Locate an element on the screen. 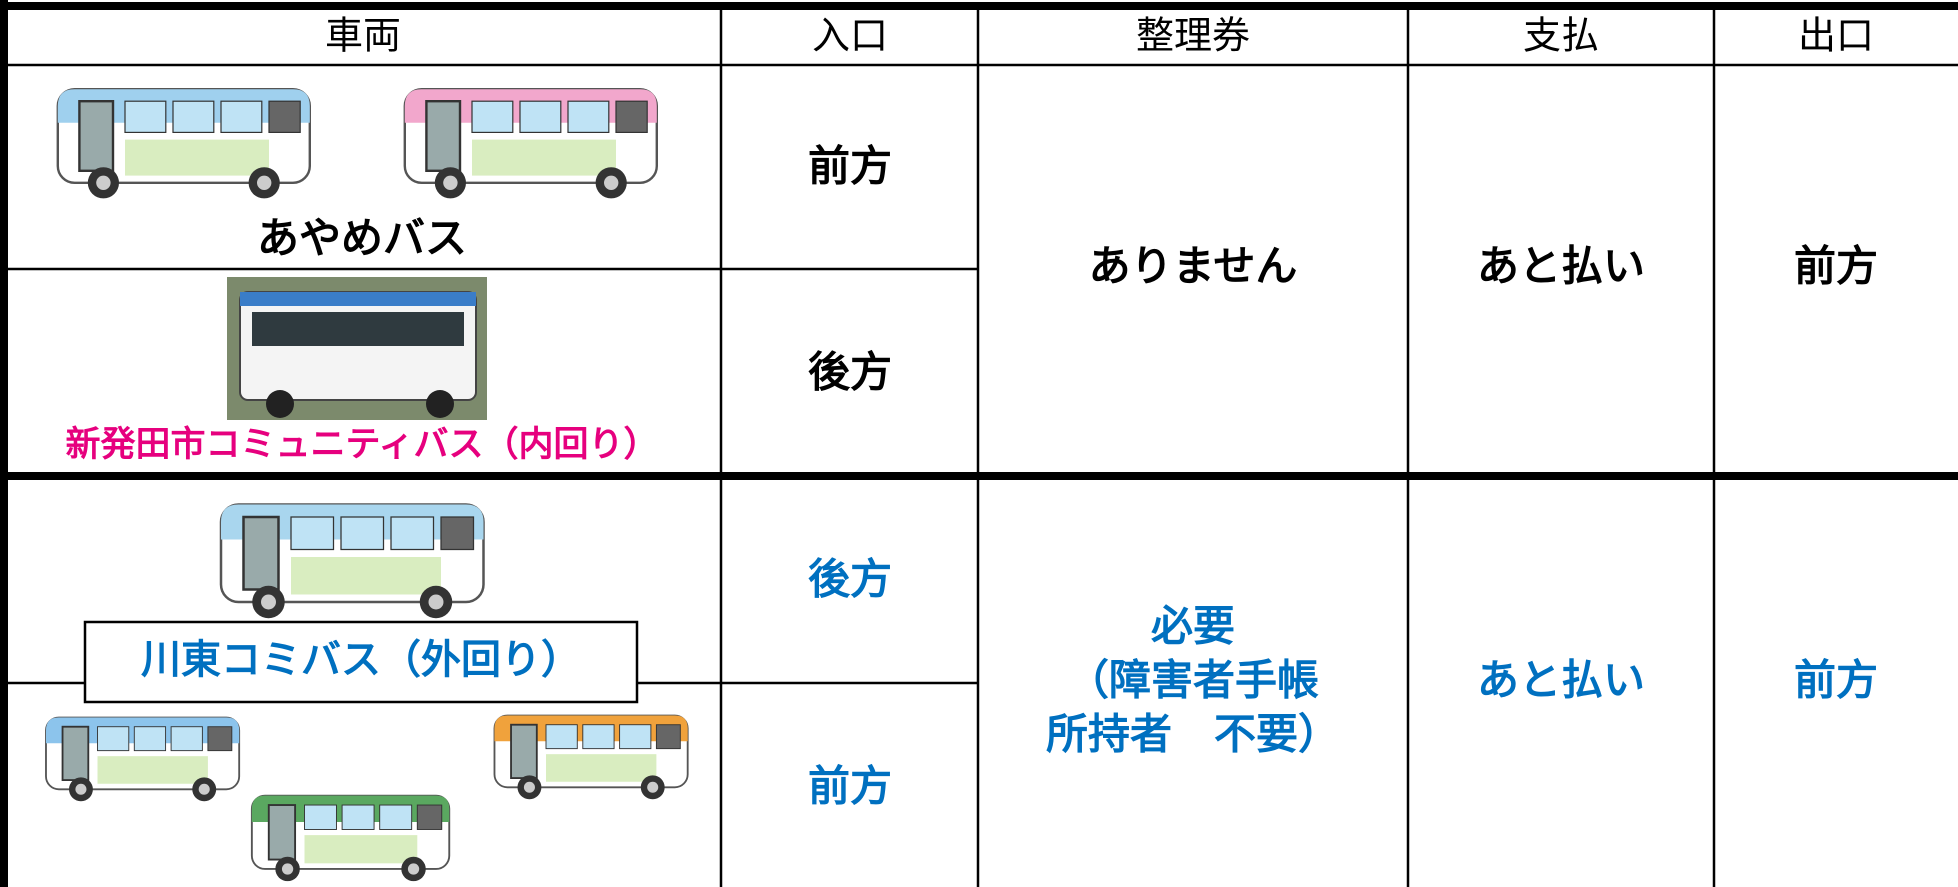 This screenshot has height=887, width=1958. ticket-line: 必要 is located at coordinates (1193, 626).